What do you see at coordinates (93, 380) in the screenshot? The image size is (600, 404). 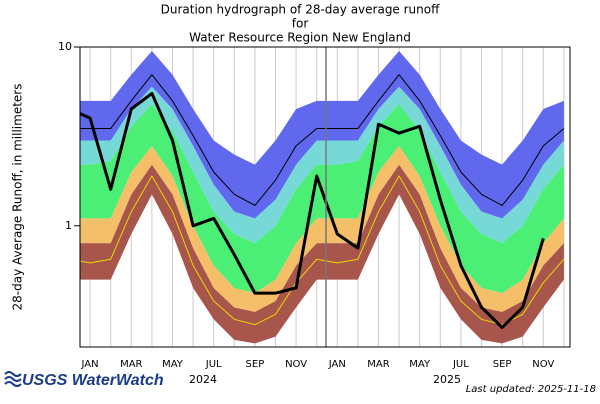 I see `logo-text: USGS WaterWatch` at bounding box center [93, 380].